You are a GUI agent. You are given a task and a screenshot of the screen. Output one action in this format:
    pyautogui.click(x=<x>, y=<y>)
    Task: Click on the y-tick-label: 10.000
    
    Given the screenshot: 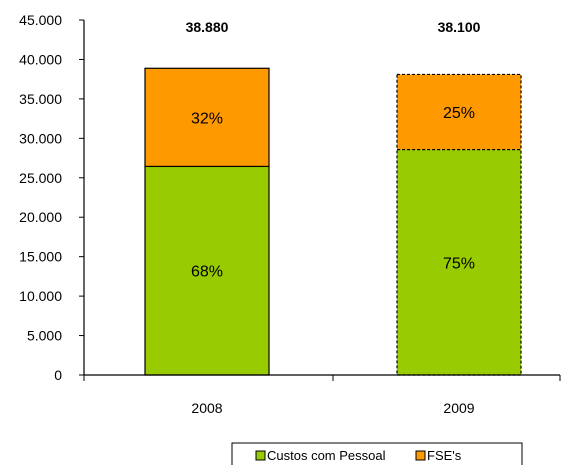 What is the action you would take?
    pyautogui.click(x=40, y=296)
    